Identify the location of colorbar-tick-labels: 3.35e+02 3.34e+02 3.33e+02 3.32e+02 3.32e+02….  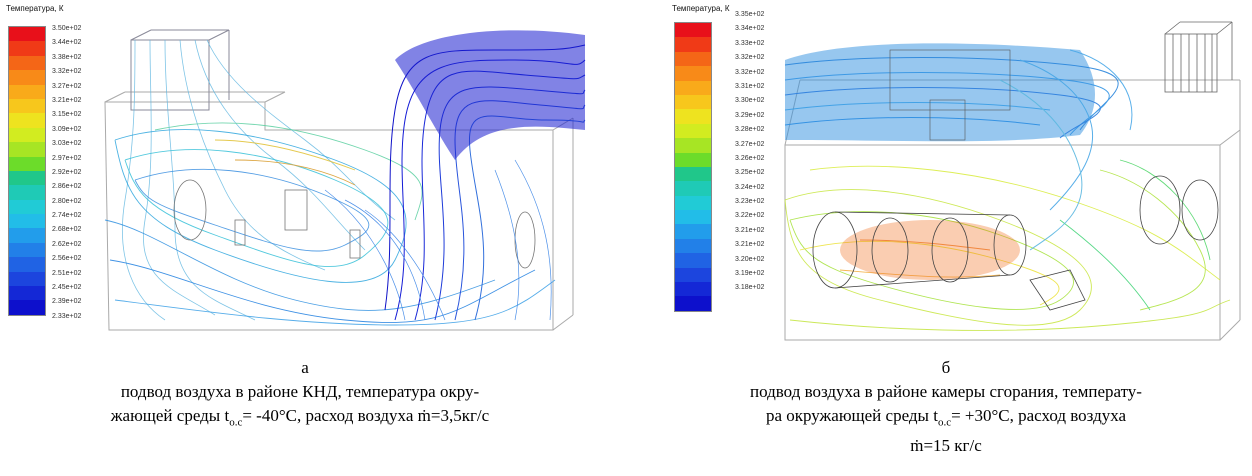
(749, 152).